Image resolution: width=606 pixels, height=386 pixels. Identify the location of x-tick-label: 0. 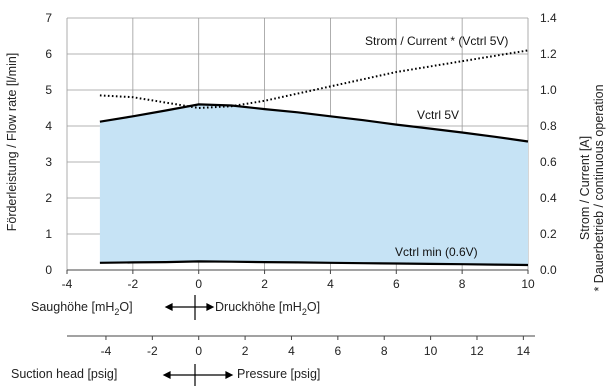
(198, 284).